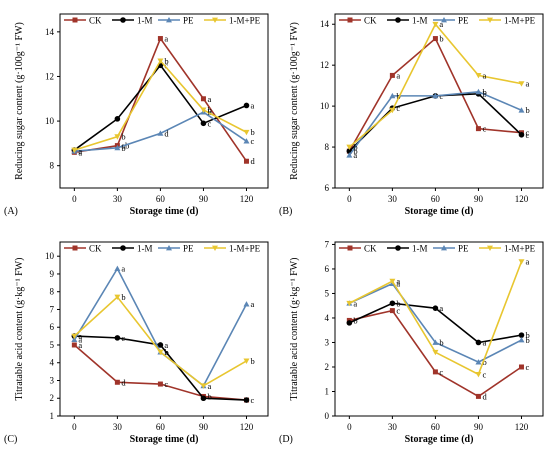 The width and height of the screenshot is (550, 456). Describe the element at coordinates (439, 439) in the screenshot. I see `x-axis-label: Storage time (d)` at that location.